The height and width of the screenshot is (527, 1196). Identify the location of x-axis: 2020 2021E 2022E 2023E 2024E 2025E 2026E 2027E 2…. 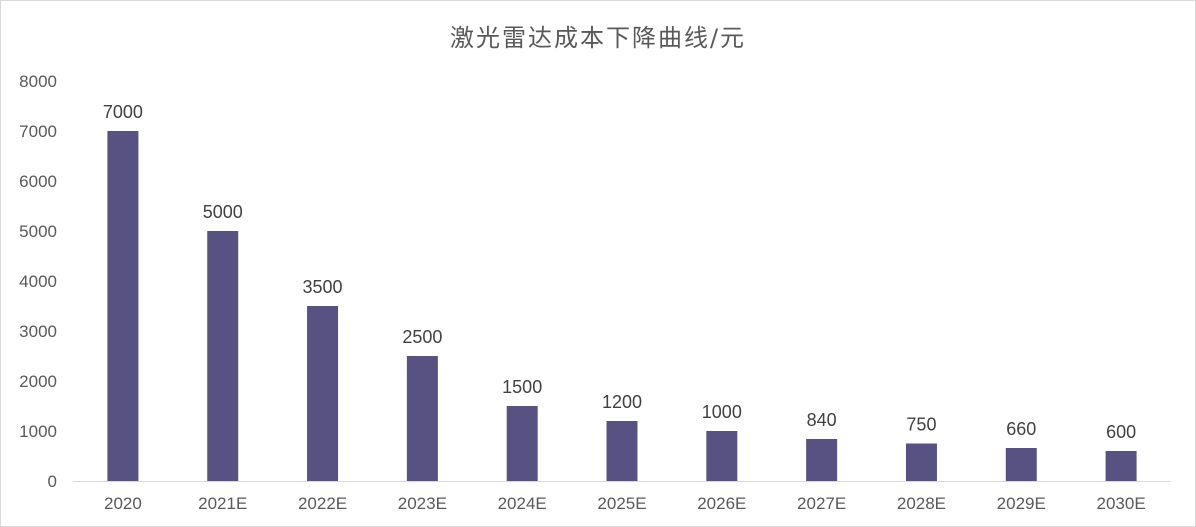
(625, 503).